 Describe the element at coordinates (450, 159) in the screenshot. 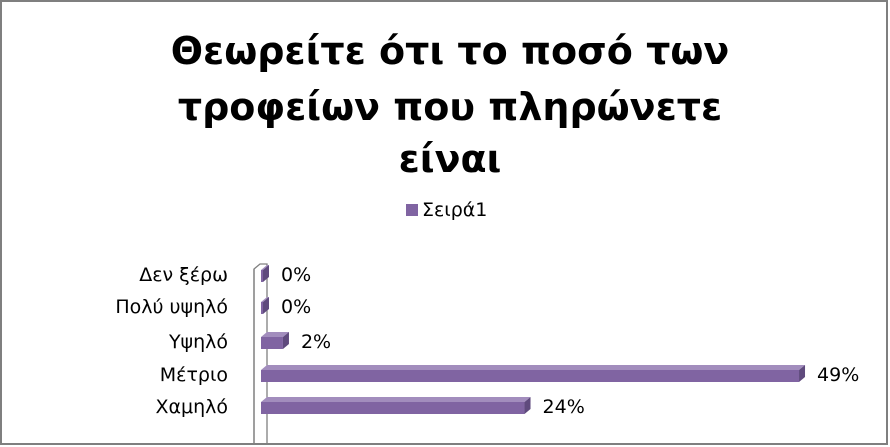

I see `title-line: είναι` at that location.